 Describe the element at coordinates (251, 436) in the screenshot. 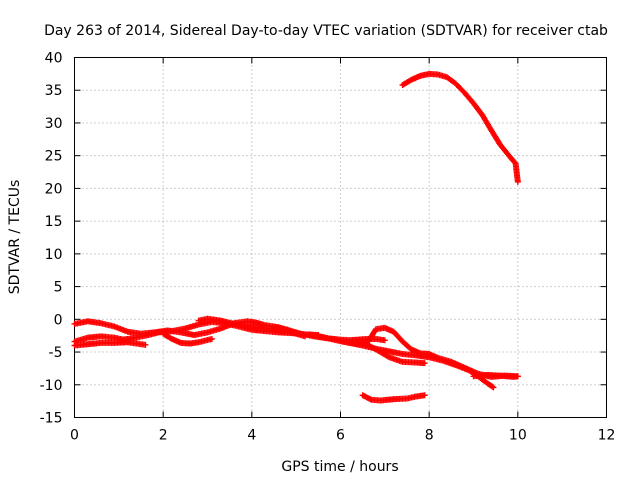

I see `x-tick-label: 4` at that location.